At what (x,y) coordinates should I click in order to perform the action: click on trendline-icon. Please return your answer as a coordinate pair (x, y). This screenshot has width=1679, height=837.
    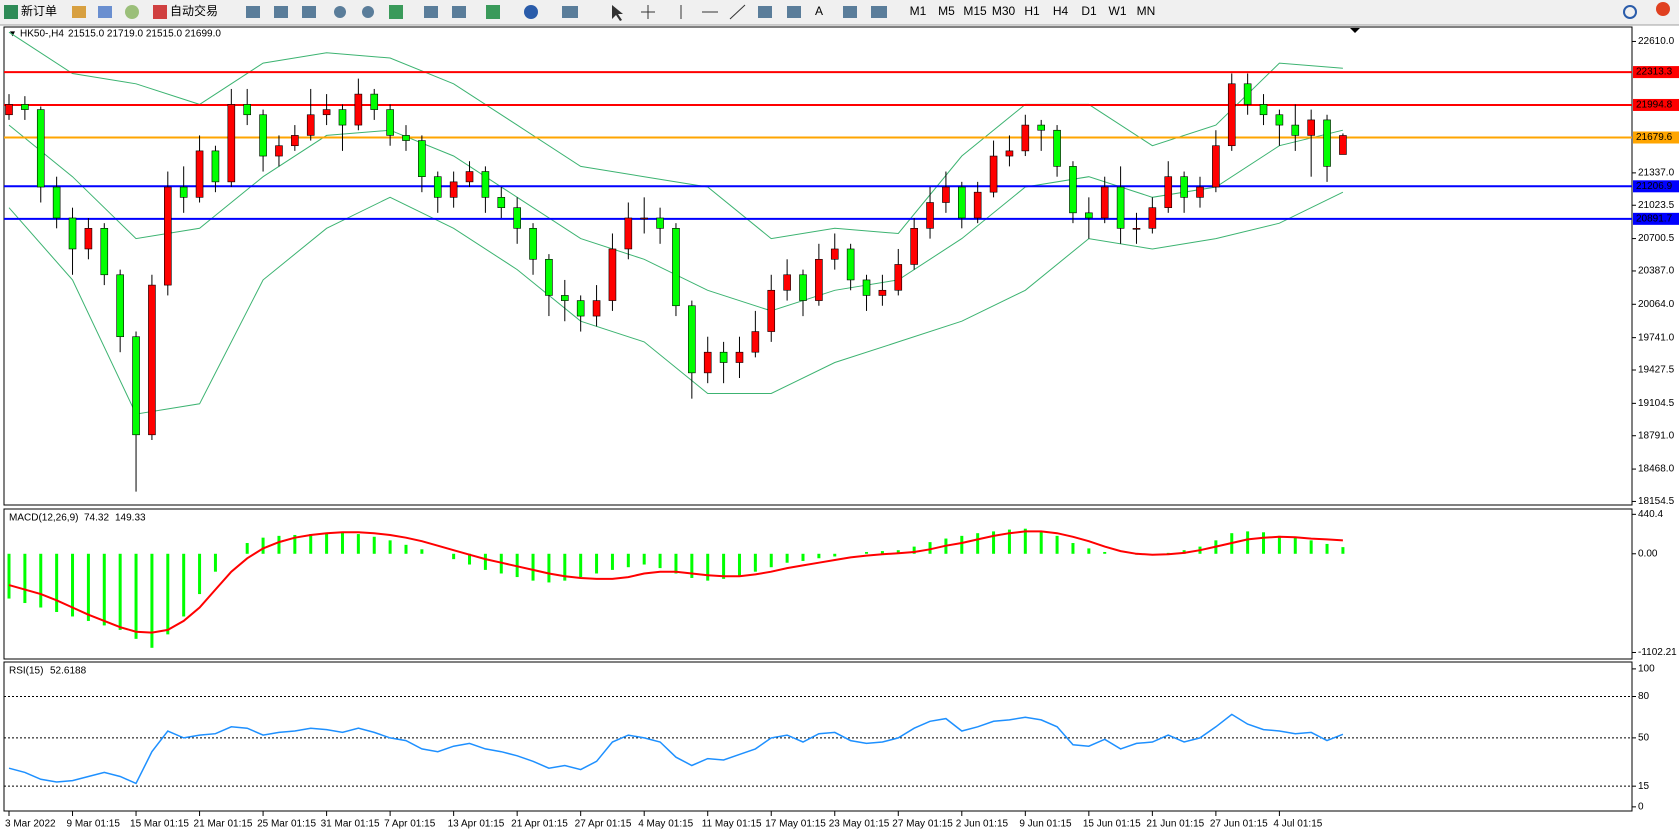
    Looking at the image, I should click on (737, 12).